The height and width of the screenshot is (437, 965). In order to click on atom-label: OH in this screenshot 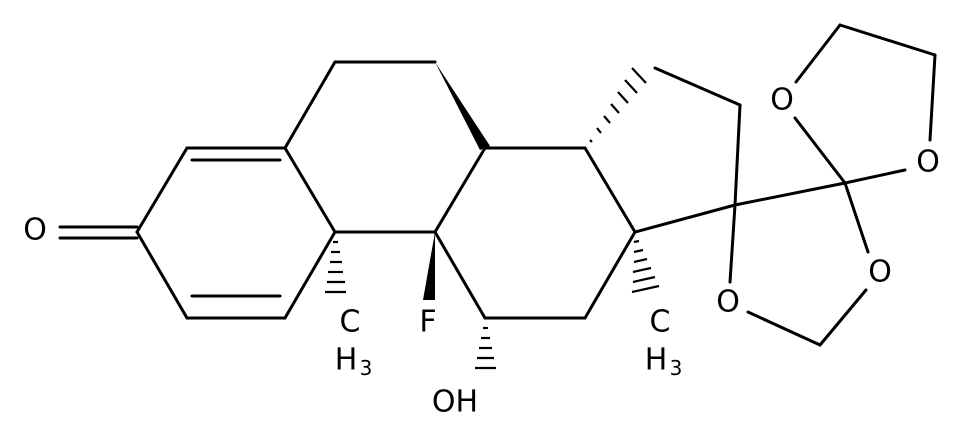, I will do `click(455, 402)`.